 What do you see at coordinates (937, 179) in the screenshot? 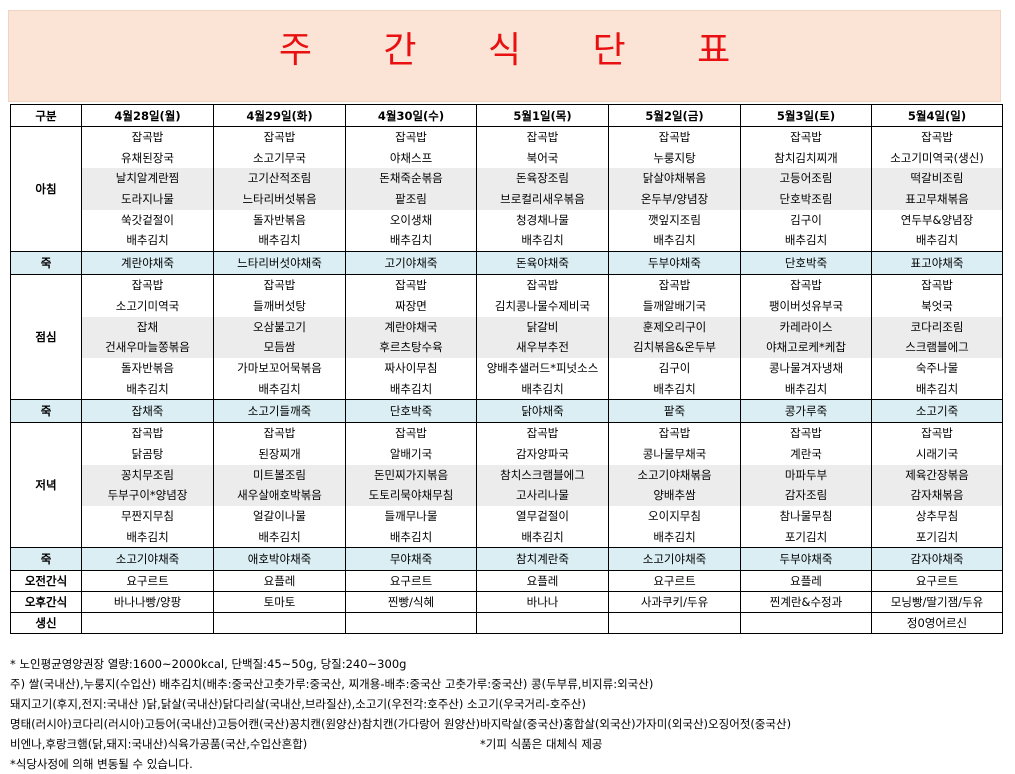
I see `menu-item: 떡갈비조림` at bounding box center [937, 179].